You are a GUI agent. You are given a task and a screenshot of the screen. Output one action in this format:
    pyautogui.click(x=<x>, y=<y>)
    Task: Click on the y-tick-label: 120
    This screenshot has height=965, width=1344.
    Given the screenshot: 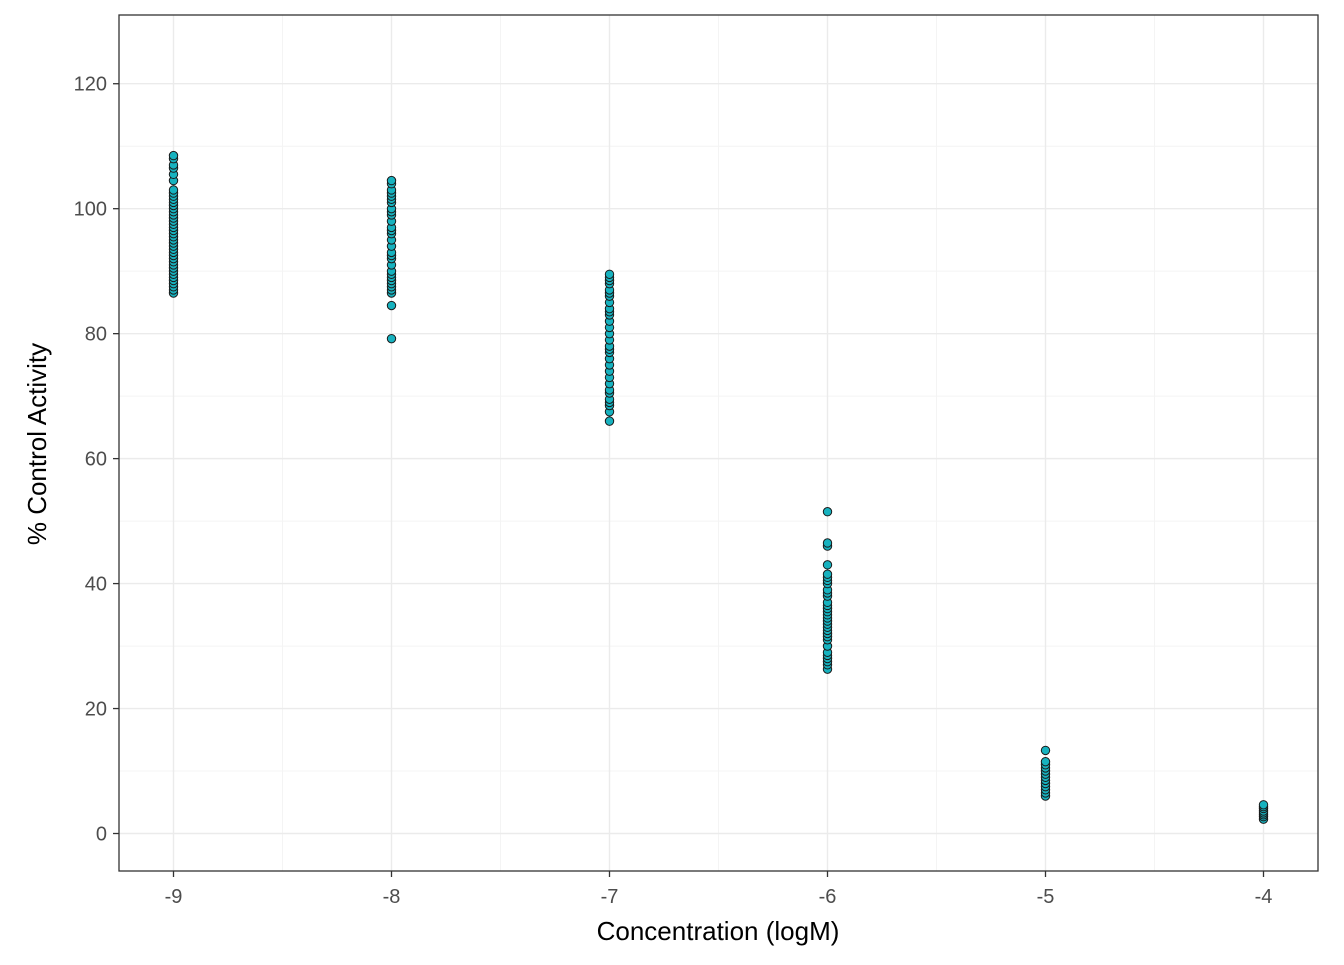 What is the action you would take?
    pyautogui.click(x=90, y=85)
    